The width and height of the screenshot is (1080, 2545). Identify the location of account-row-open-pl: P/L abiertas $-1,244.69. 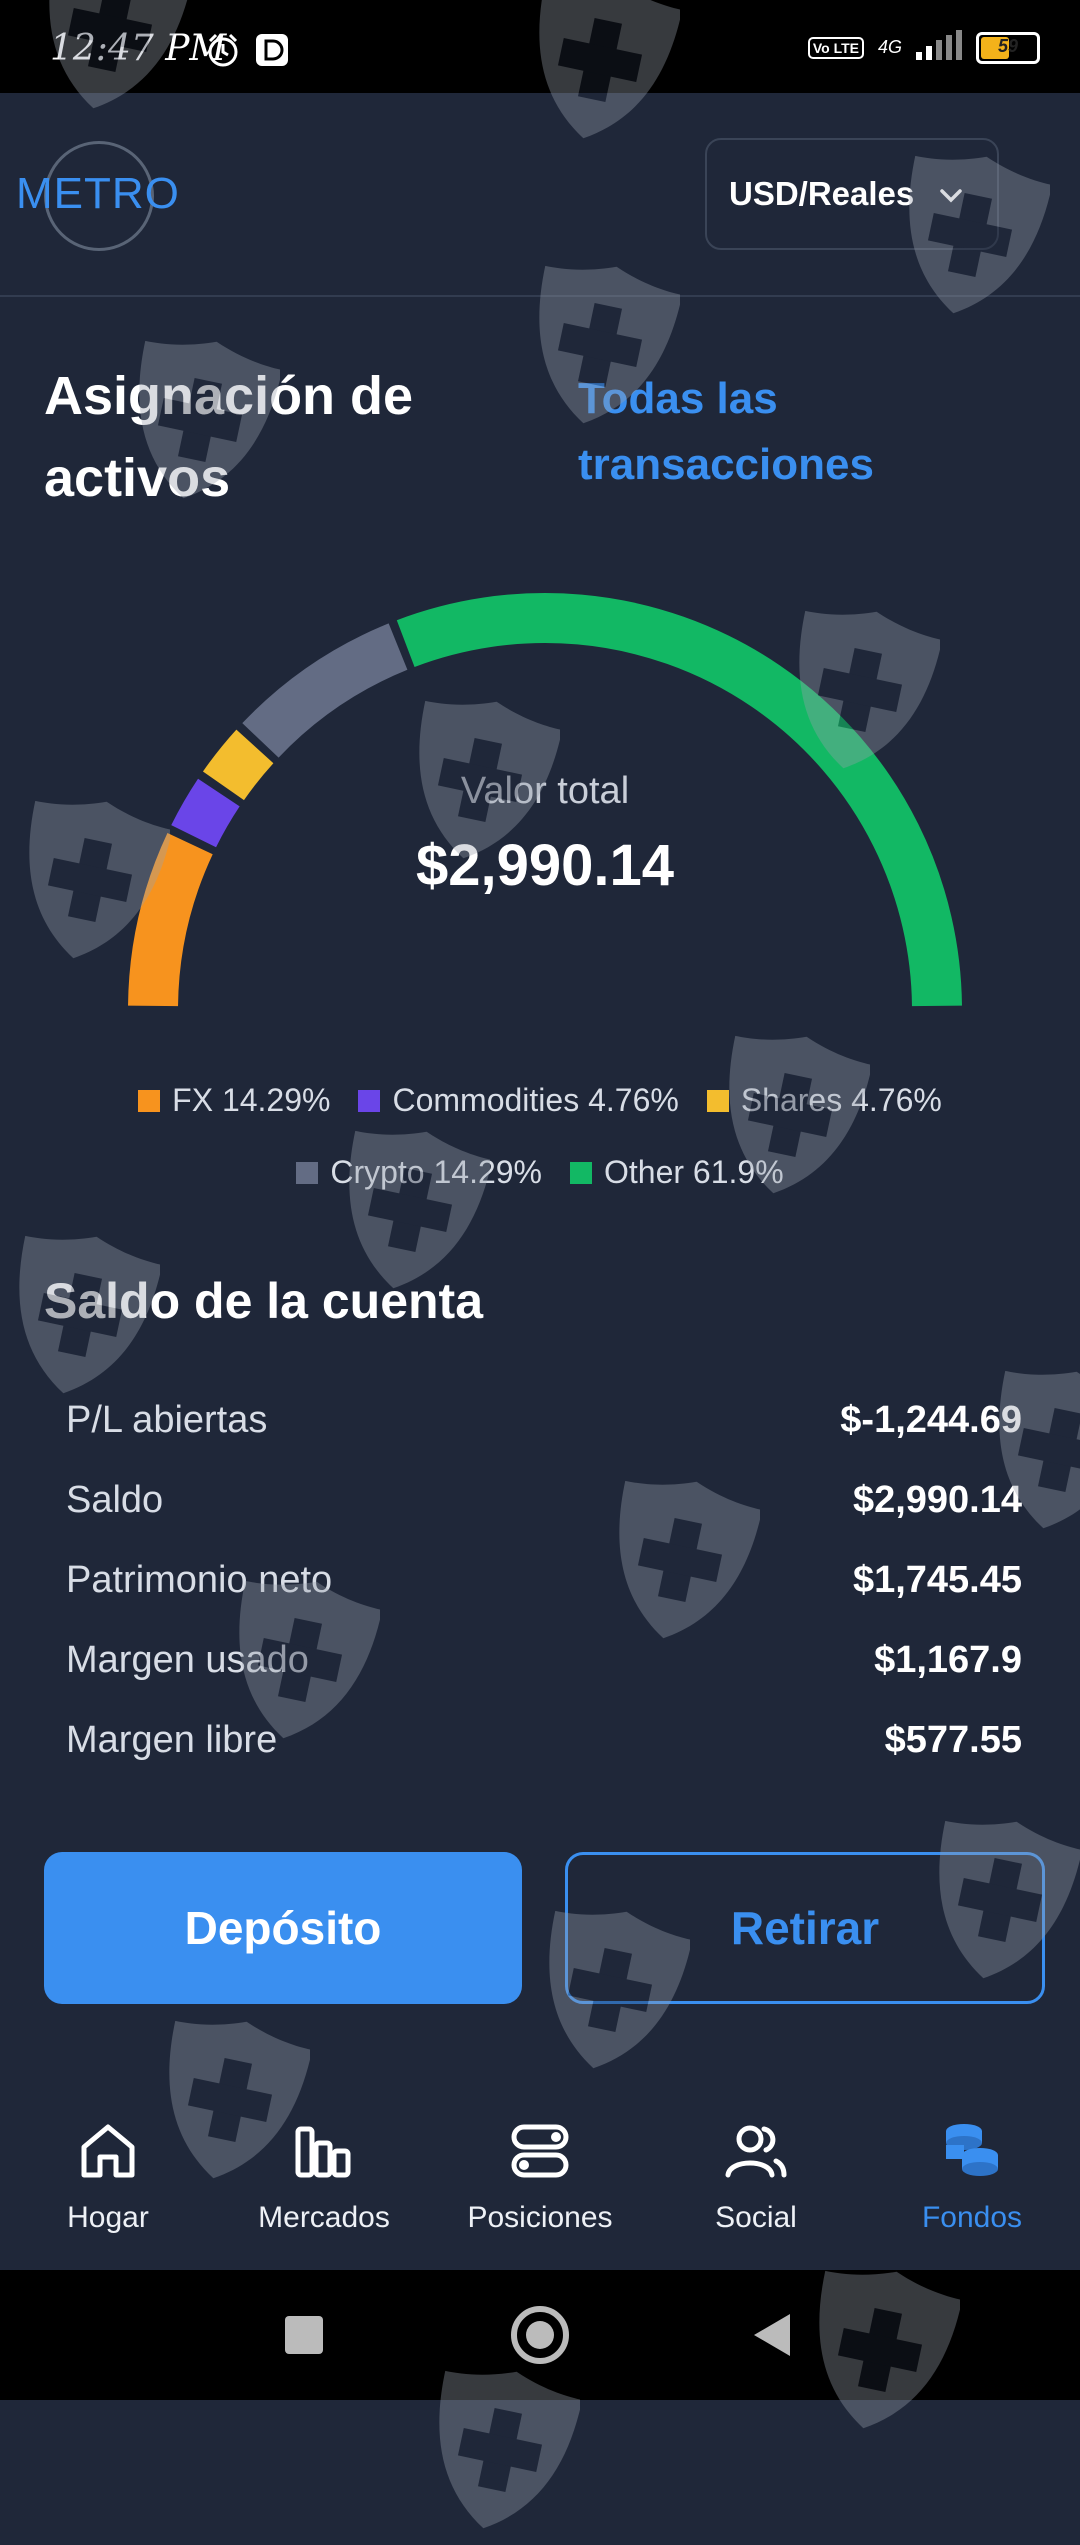
(544, 1420).